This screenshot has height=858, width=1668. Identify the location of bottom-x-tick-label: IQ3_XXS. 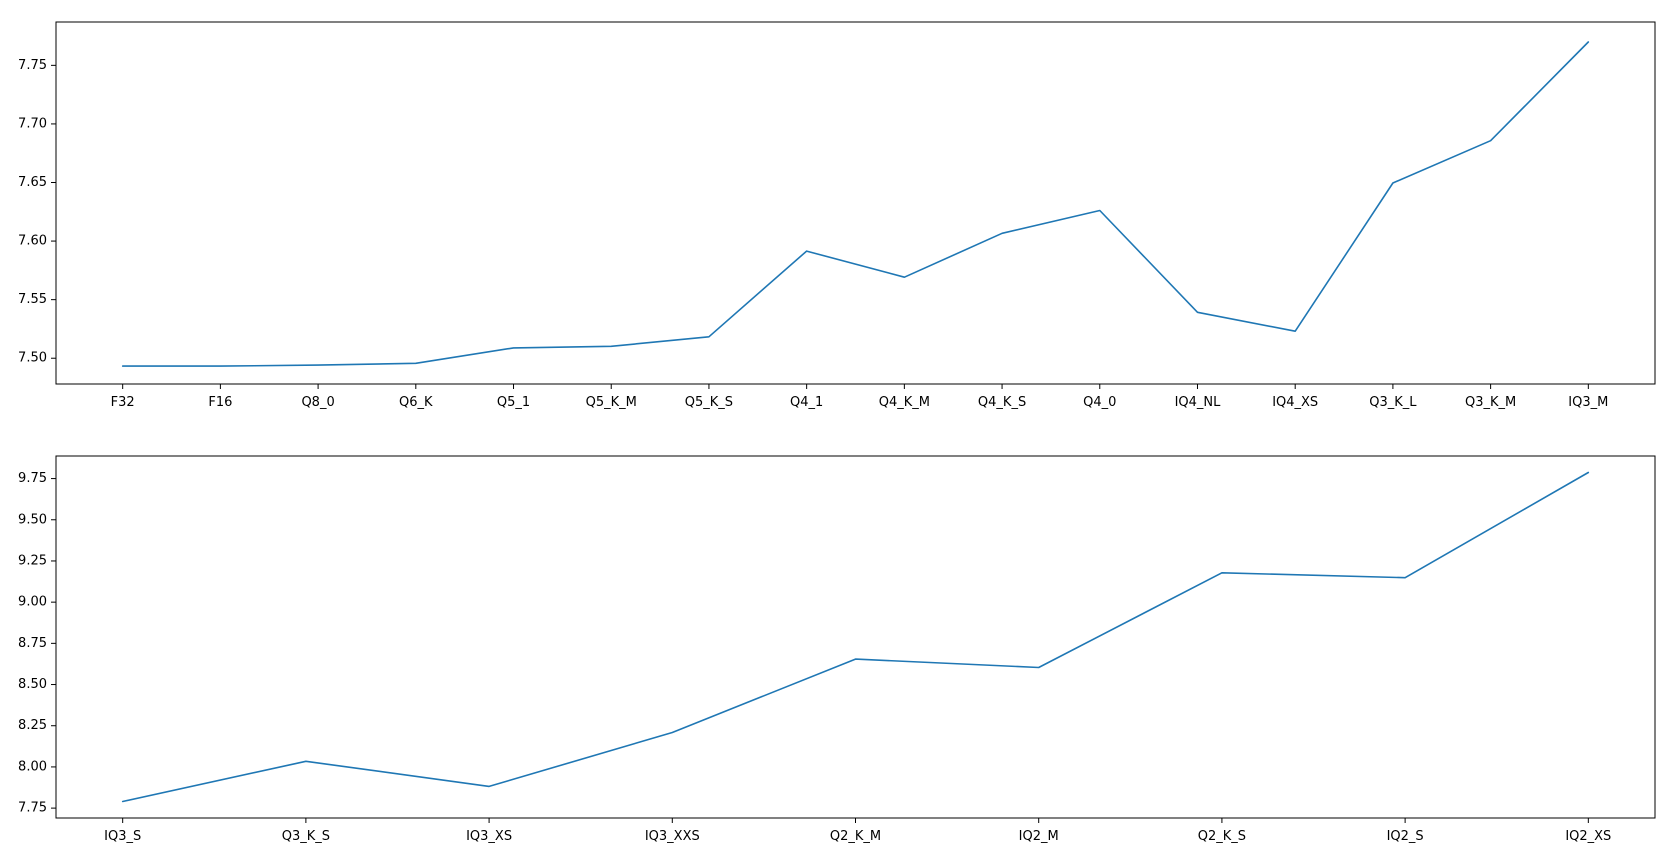
(672, 836).